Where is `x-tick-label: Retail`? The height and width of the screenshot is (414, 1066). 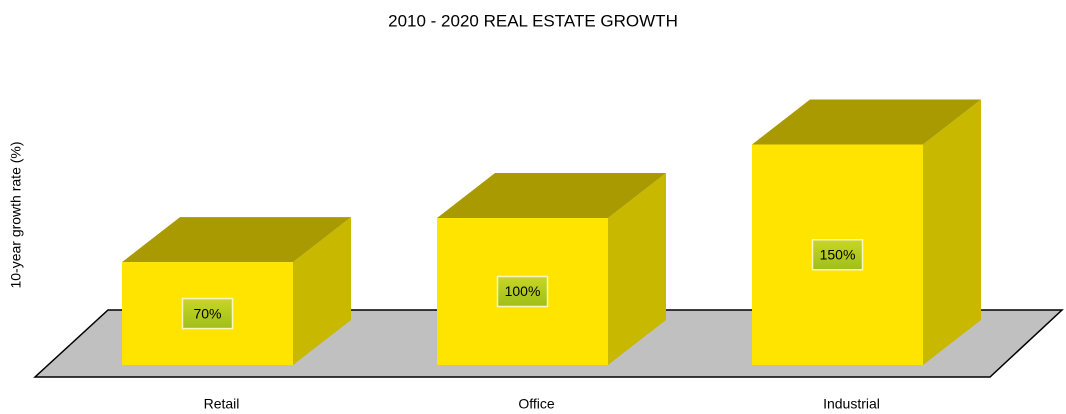
x-tick-label: Retail is located at coordinates (222, 404).